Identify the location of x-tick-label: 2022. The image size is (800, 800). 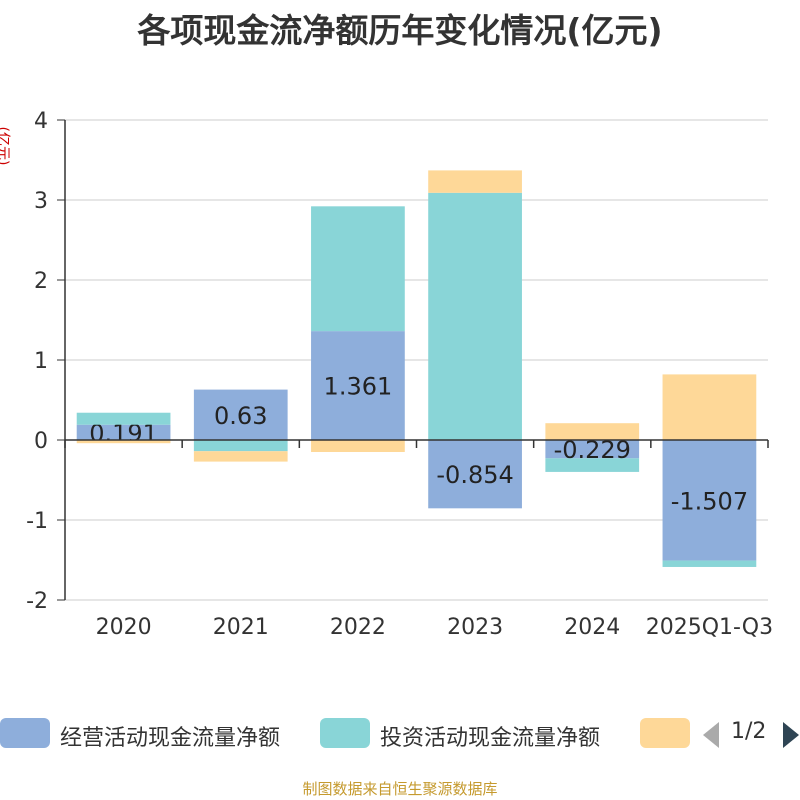
(358, 627).